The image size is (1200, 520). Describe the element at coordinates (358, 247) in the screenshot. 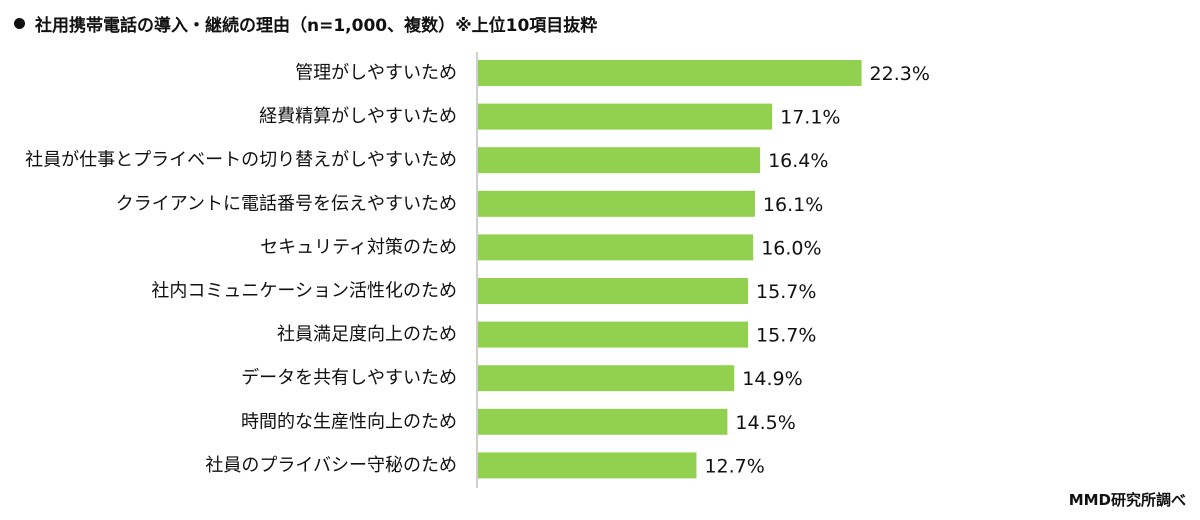

I see `category-label: セキュリティ対策のため` at that location.